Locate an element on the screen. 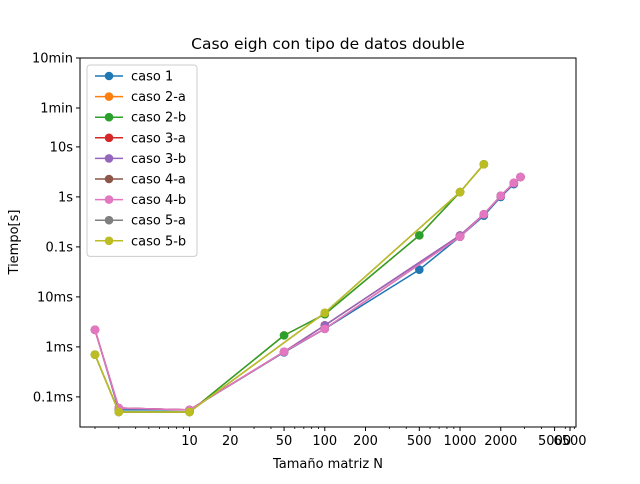 The image size is (640, 484). x-tick-label: 5000 is located at coordinates (554, 441).